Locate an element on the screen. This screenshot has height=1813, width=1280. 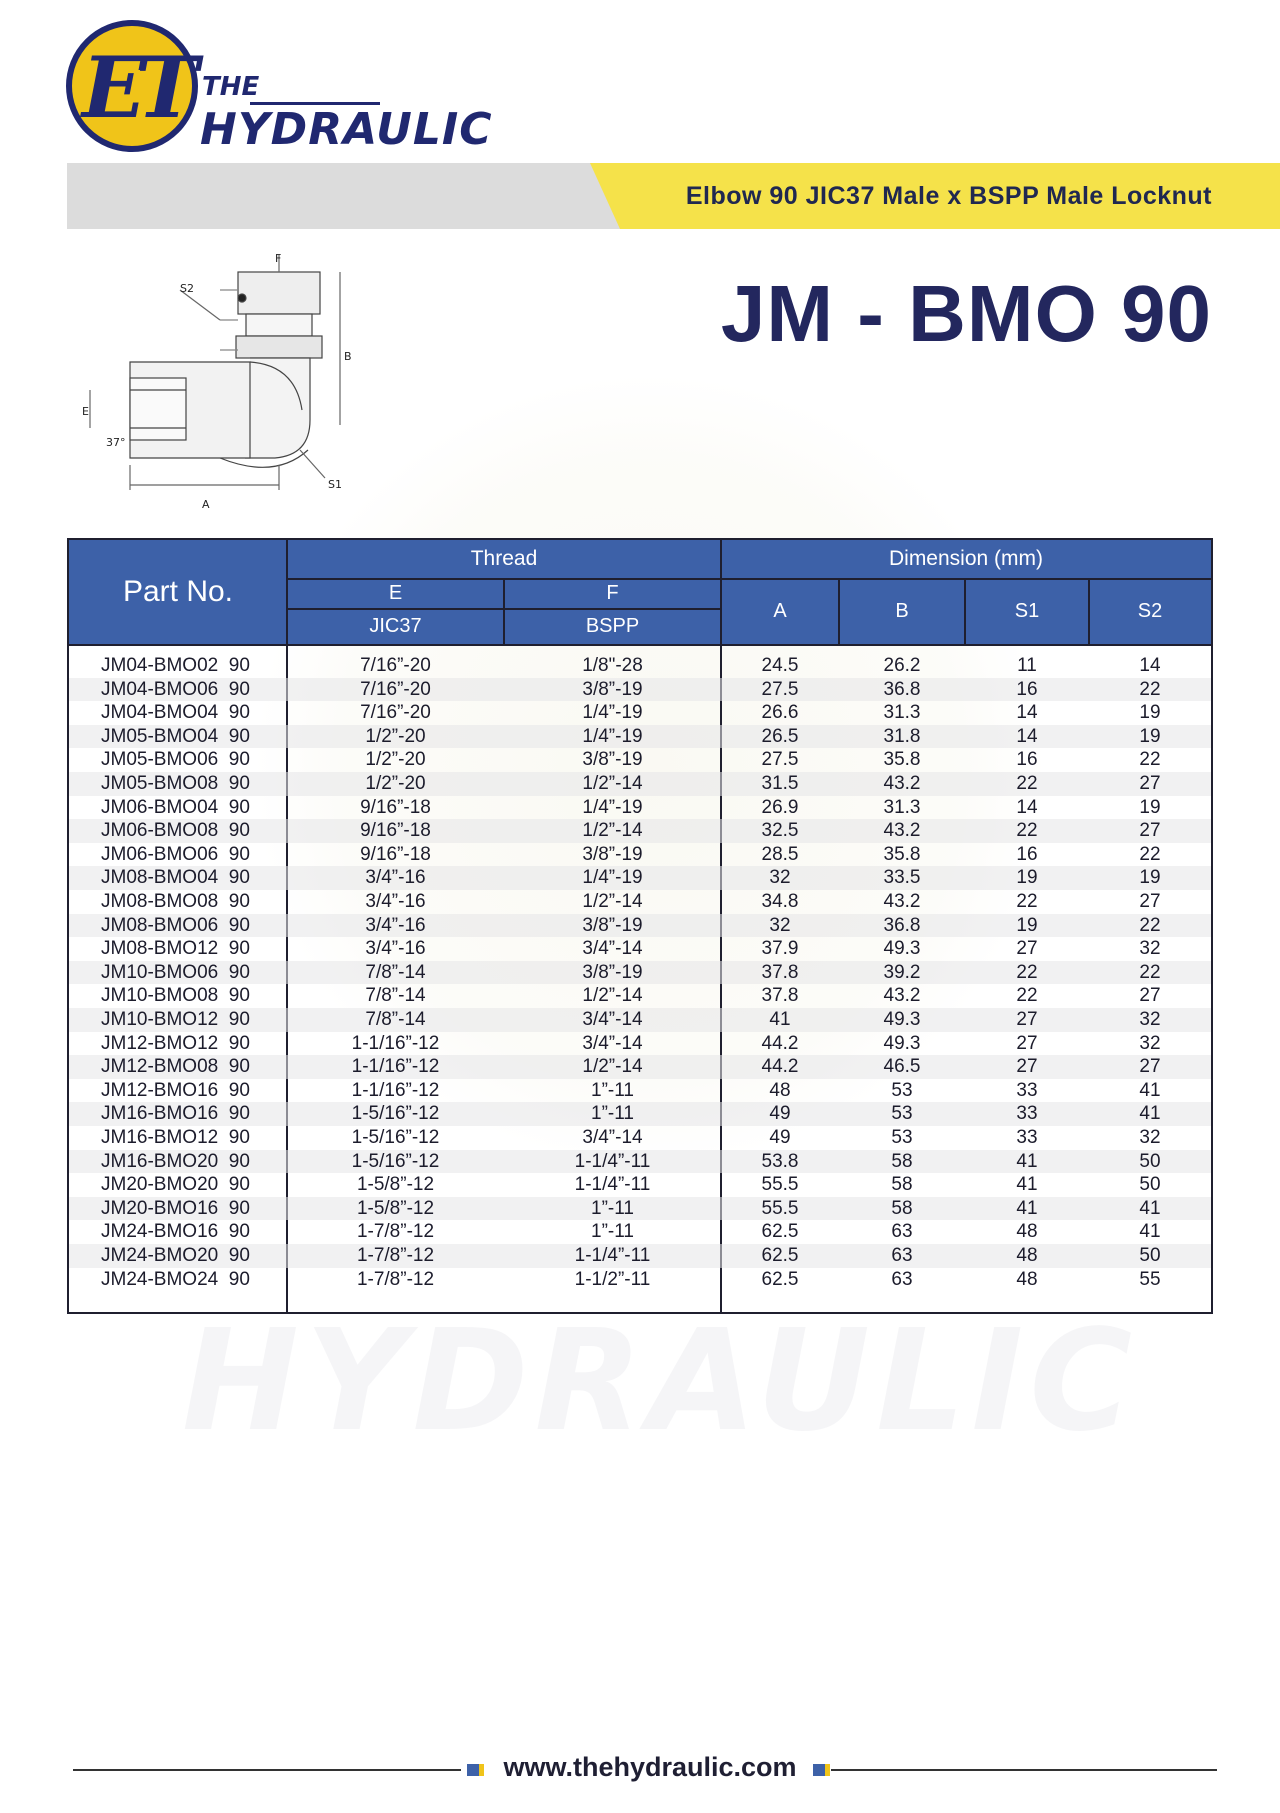
dim-s2-cell: 22 is located at coordinates (1150, 854).